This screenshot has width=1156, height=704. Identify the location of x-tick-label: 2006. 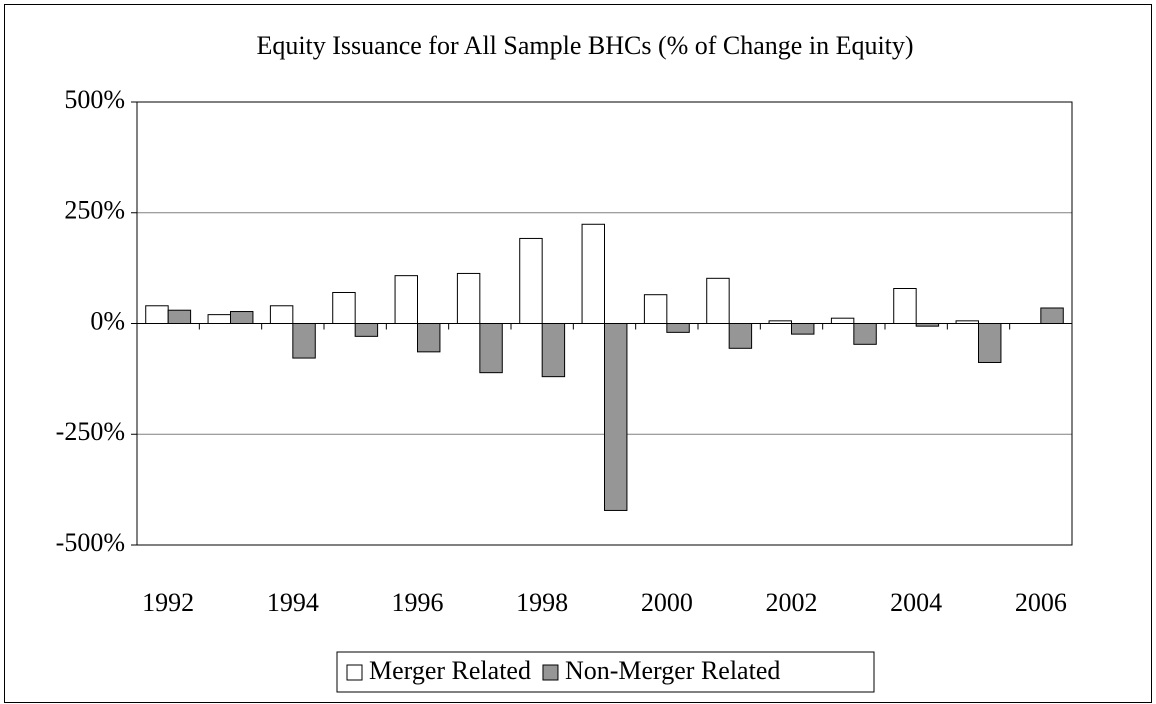
(1041, 602).